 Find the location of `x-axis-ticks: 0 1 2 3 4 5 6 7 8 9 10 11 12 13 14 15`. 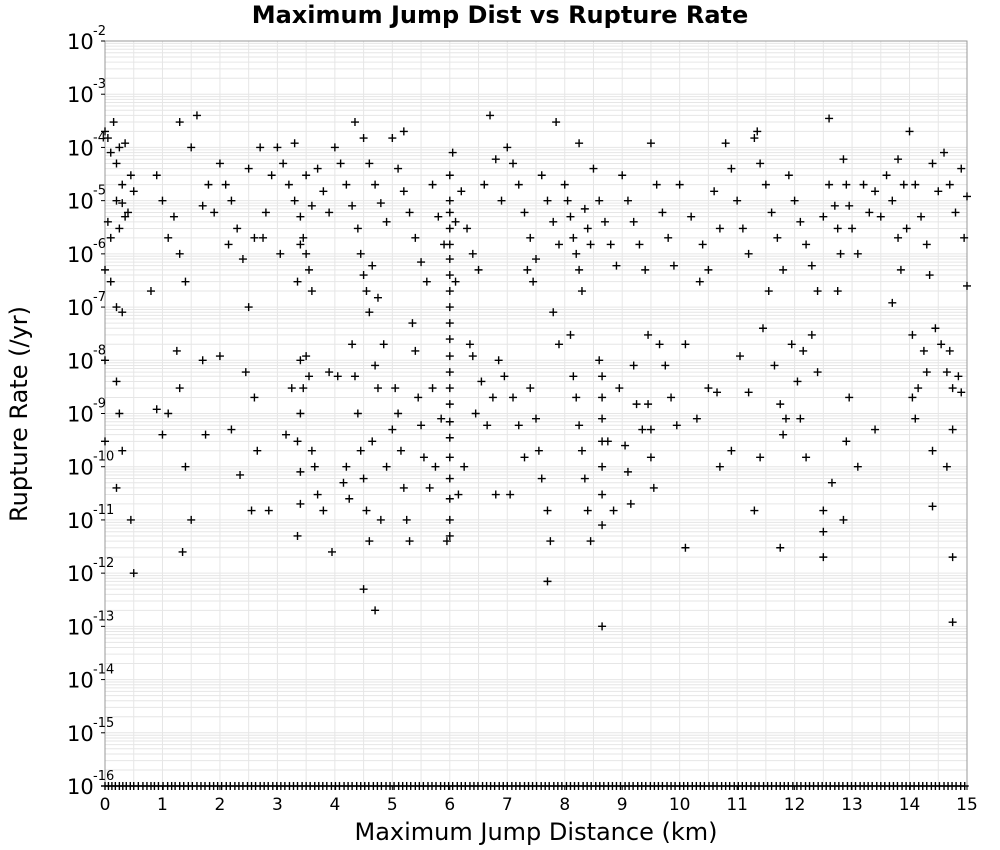

x-axis-ticks: 0 1 2 3 4 5 6 7 8 9 10 11 12 13 14 15 is located at coordinates (539, 800).